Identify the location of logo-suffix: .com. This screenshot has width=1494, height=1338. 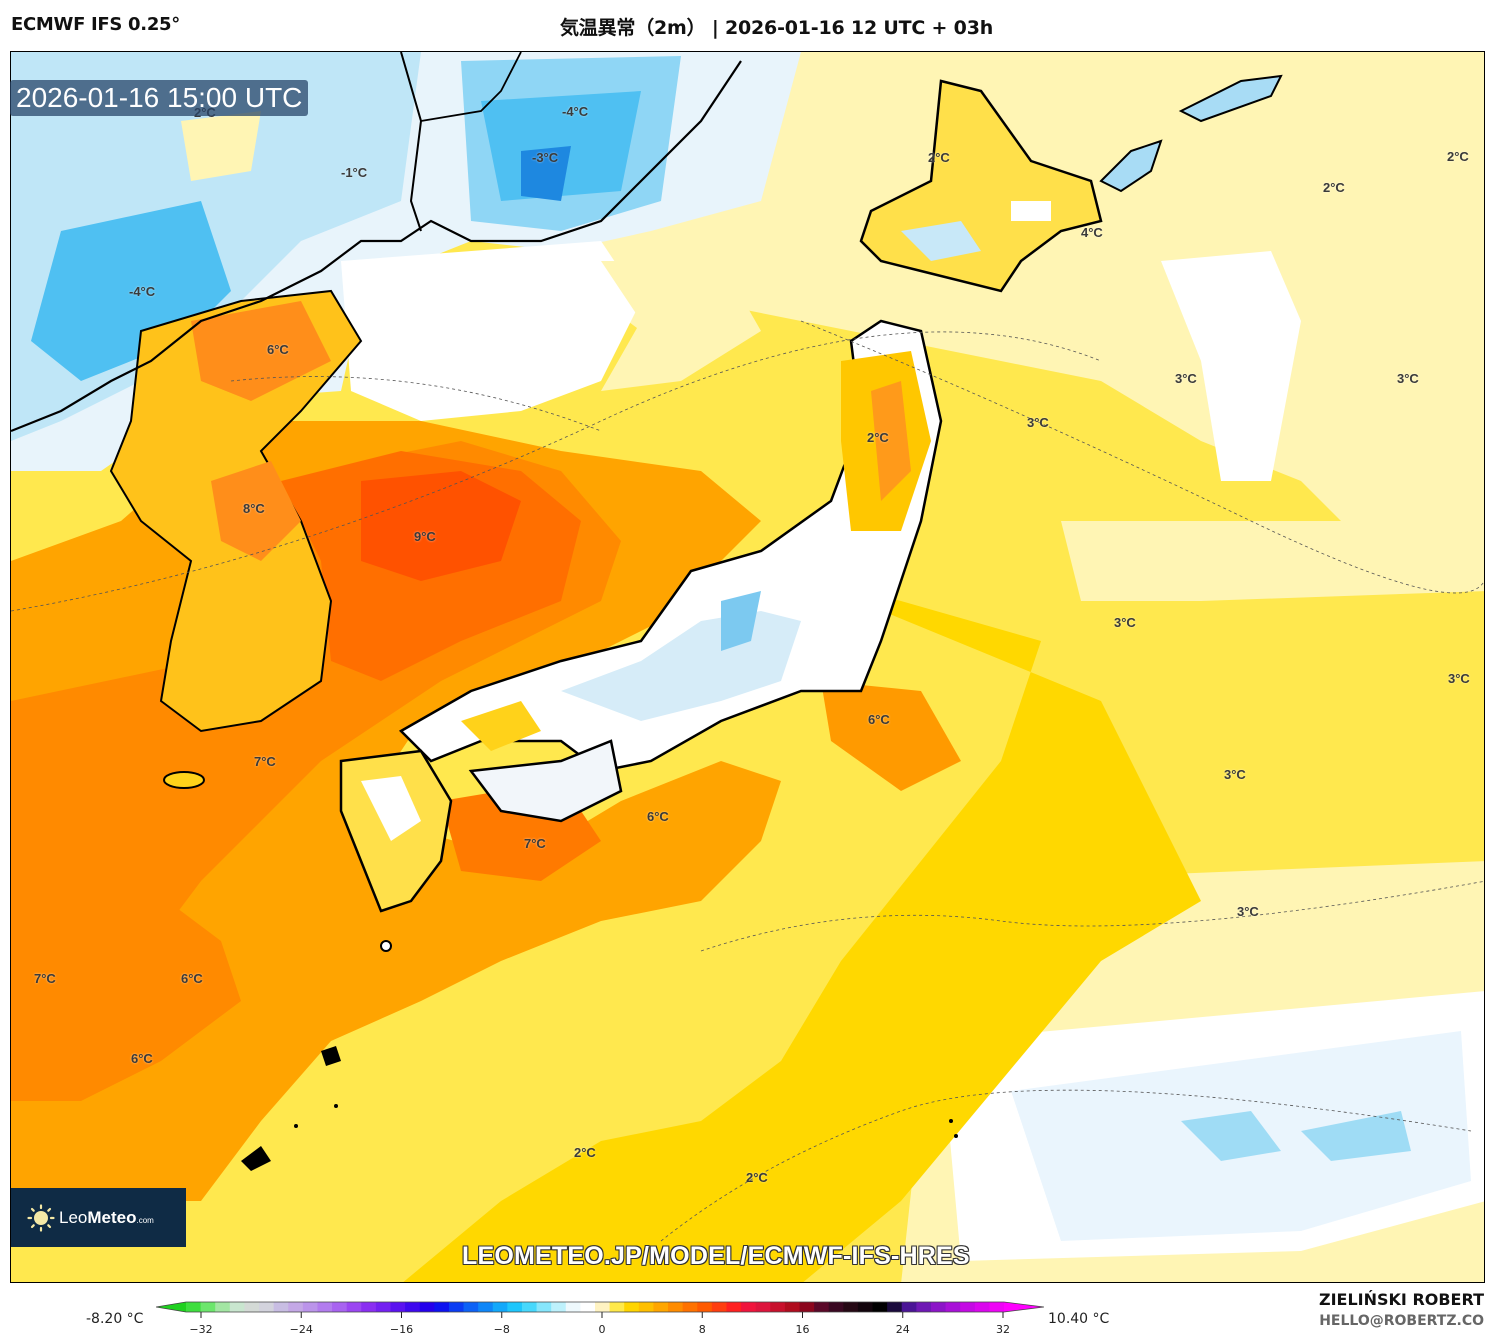
(145, 1220).